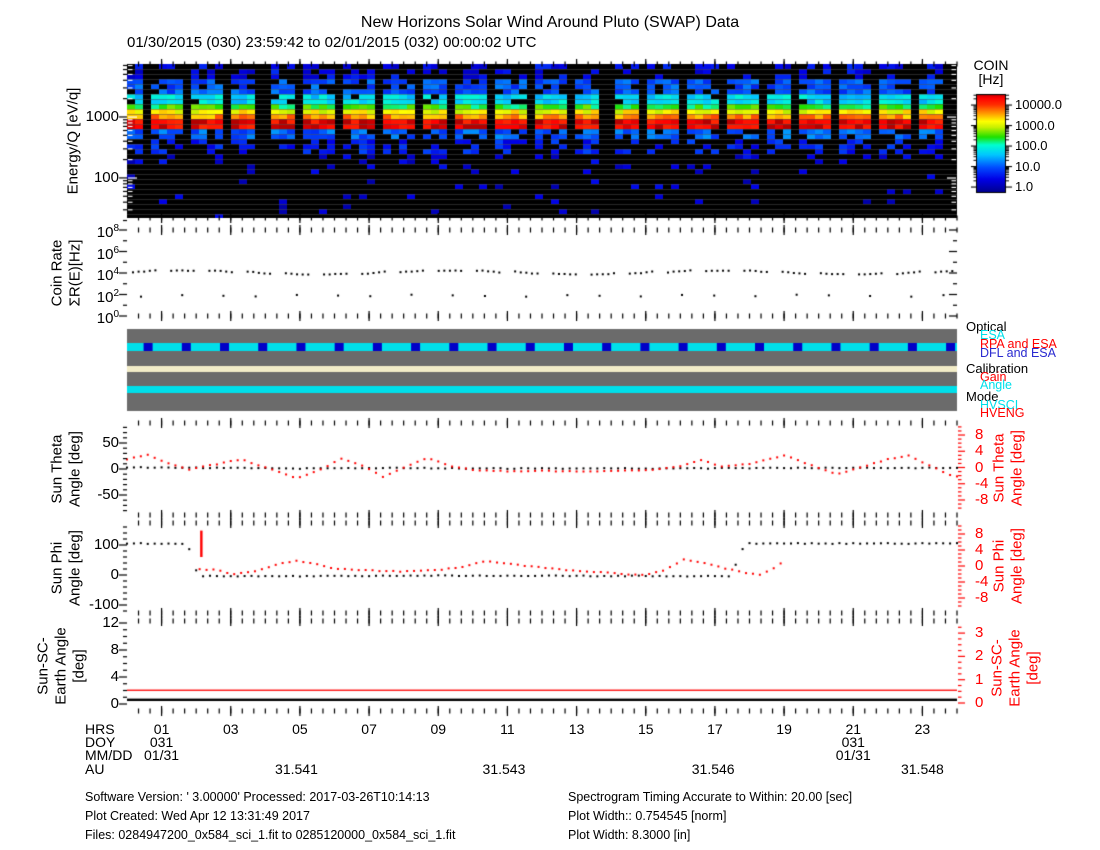 The image size is (1100, 850). Describe the element at coordinates (993, 377) in the screenshot. I see `mode-legend-gain: Gain` at that location.